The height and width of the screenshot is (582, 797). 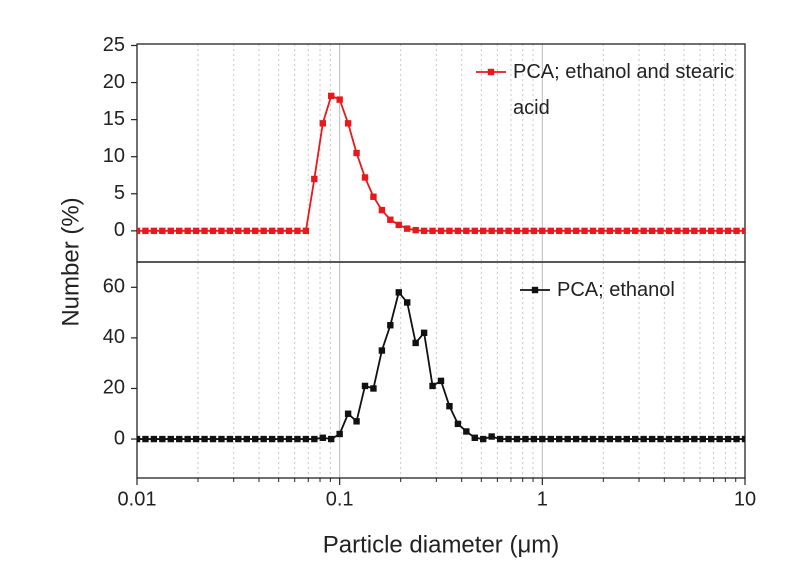 I want to click on y-tick-label: 40, so click(x=114, y=337).